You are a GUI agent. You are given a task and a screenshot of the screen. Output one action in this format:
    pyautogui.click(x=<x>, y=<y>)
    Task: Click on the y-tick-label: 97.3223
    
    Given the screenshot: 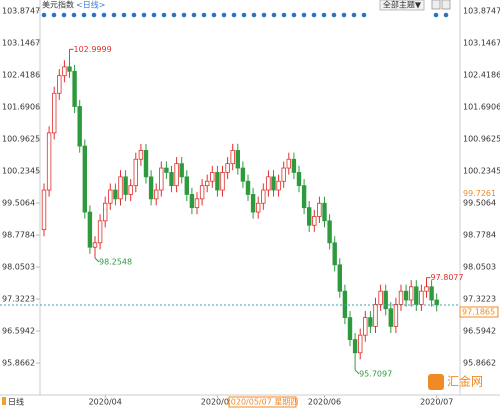 What is the action you would take?
    pyautogui.click(x=18, y=299)
    